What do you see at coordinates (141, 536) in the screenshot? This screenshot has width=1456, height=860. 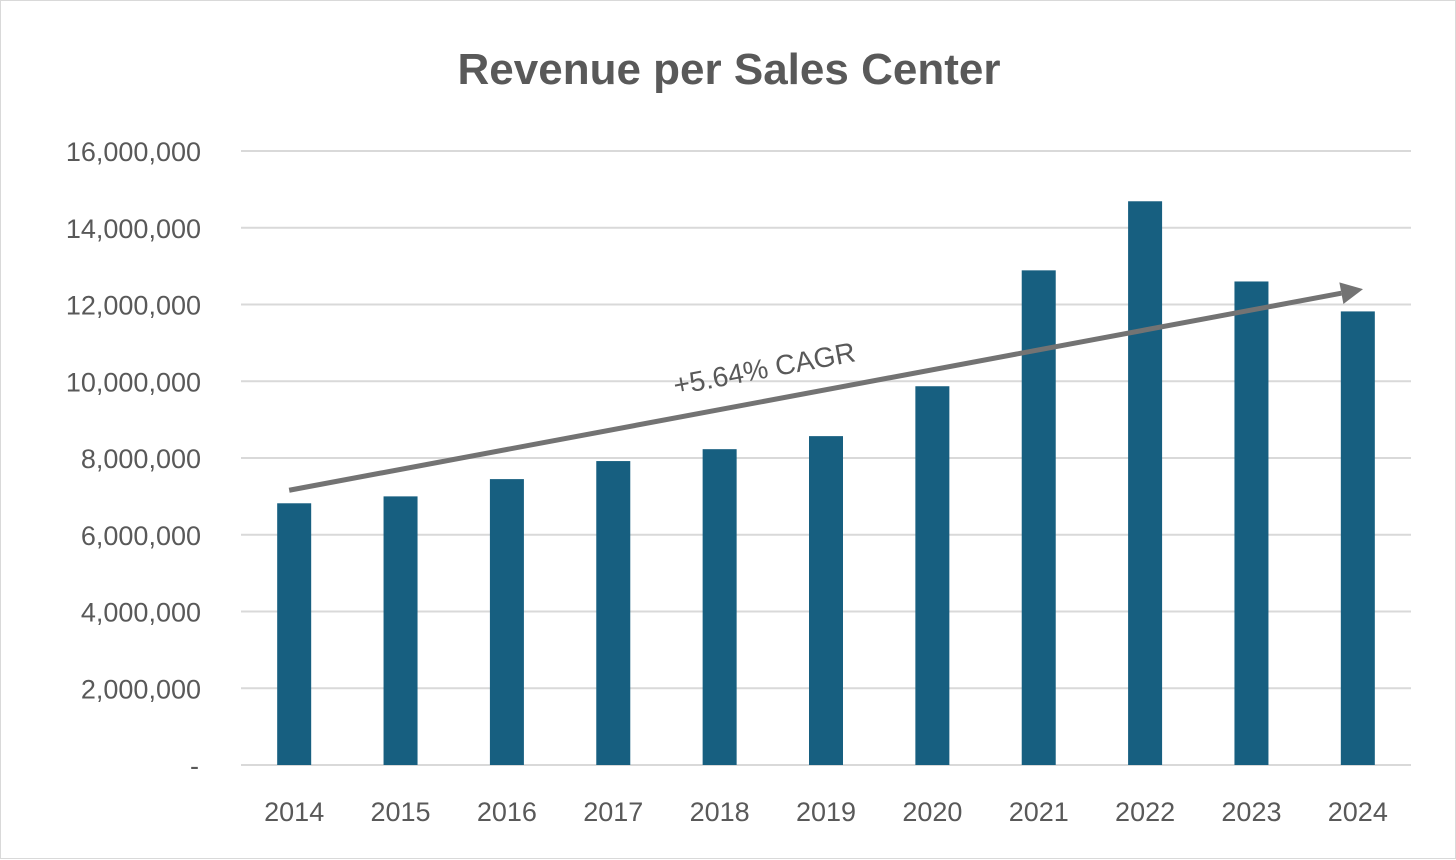 I see `y-tick-label: 6,000,000` at bounding box center [141, 536].